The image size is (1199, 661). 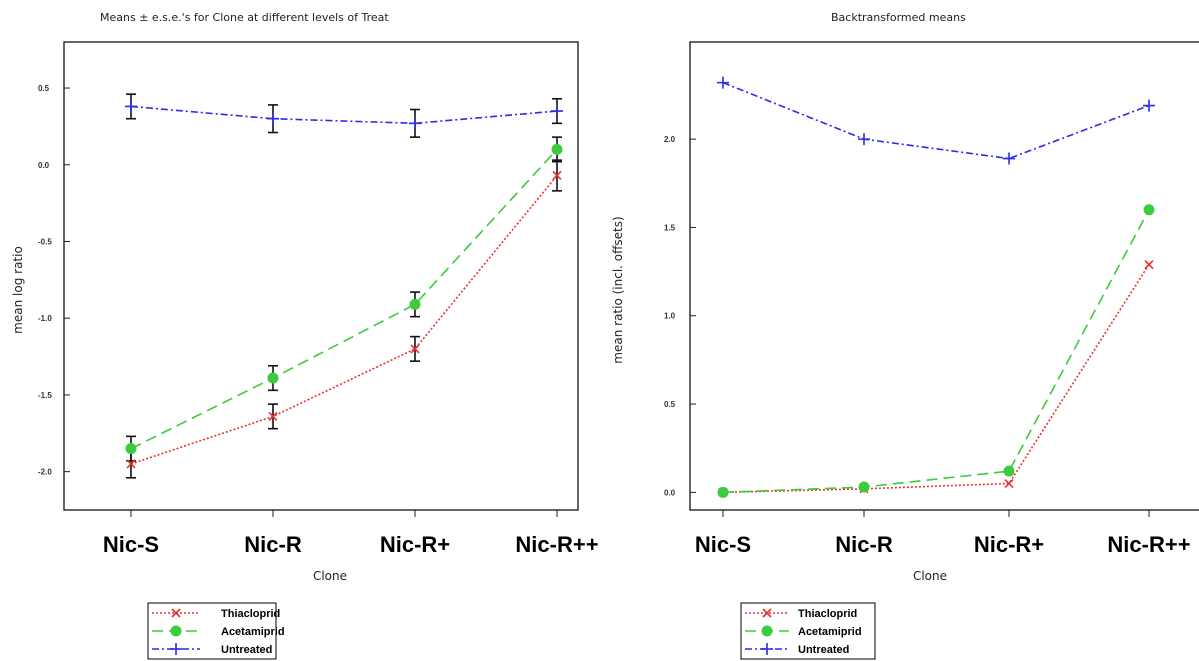 What do you see at coordinates (1009, 544) in the screenshot?
I see `right-x-tick-label: Nic-R+` at bounding box center [1009, 544].